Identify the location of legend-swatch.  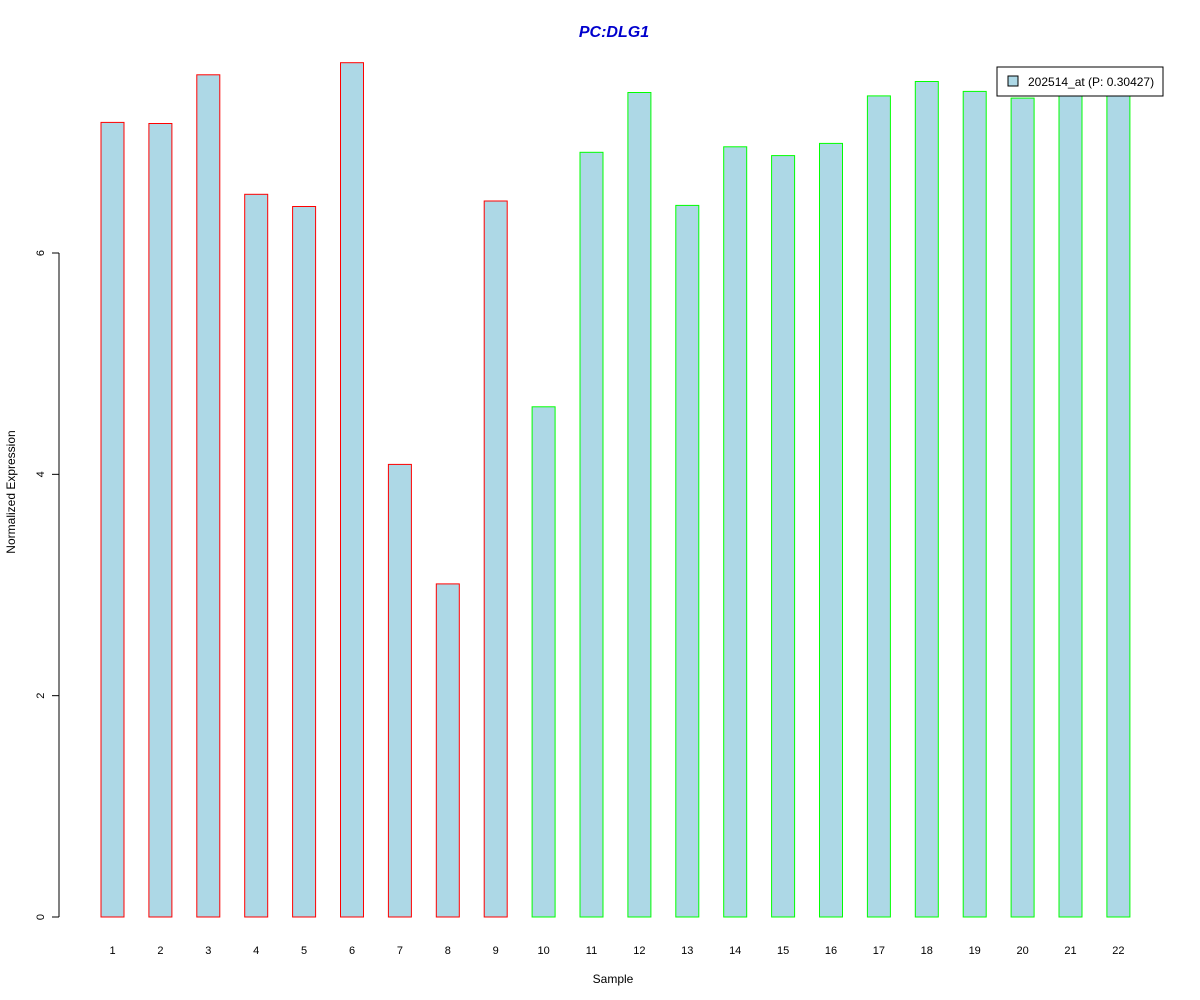
(1013, 81).